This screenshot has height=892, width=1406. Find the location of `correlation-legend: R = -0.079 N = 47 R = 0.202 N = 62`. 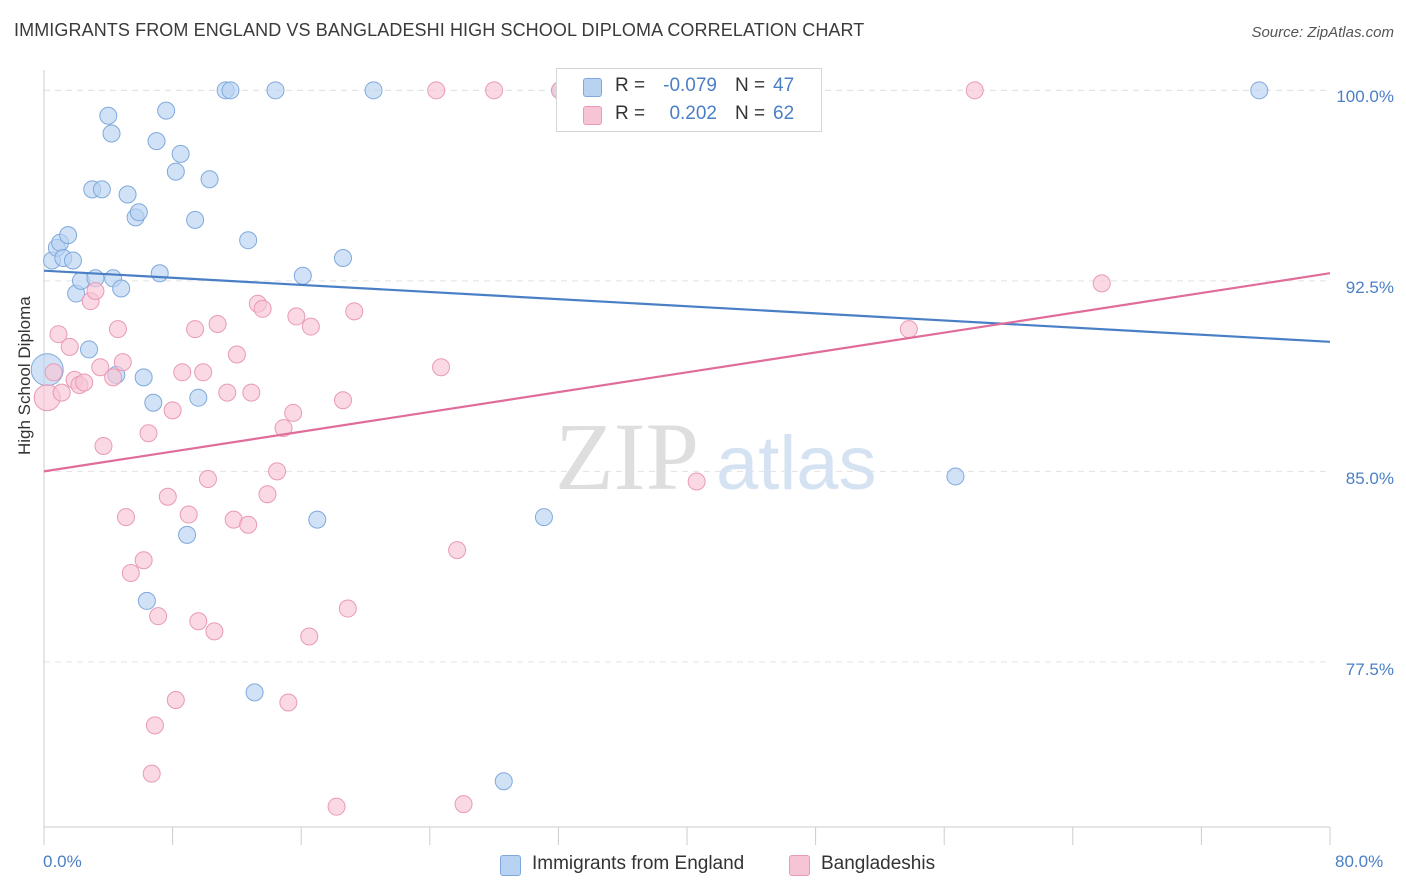

correlation-legend: R = -0.079 N = 47 R = 0.202 N = 62 is located at coordinates (689, 100).